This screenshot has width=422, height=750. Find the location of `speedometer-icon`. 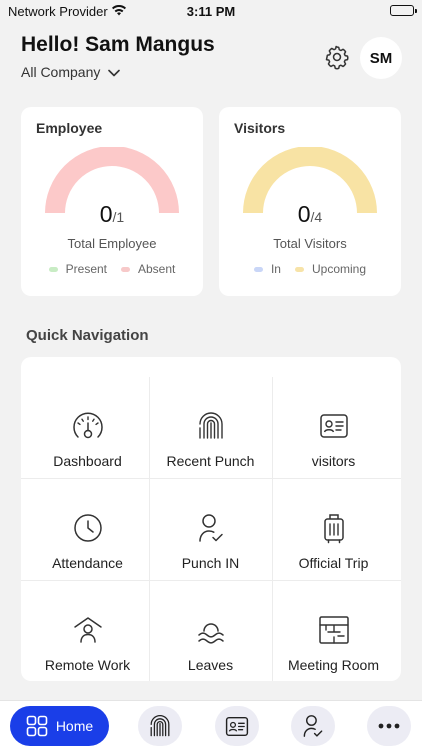

speedometer-icon is located at coordinates (87, 425).